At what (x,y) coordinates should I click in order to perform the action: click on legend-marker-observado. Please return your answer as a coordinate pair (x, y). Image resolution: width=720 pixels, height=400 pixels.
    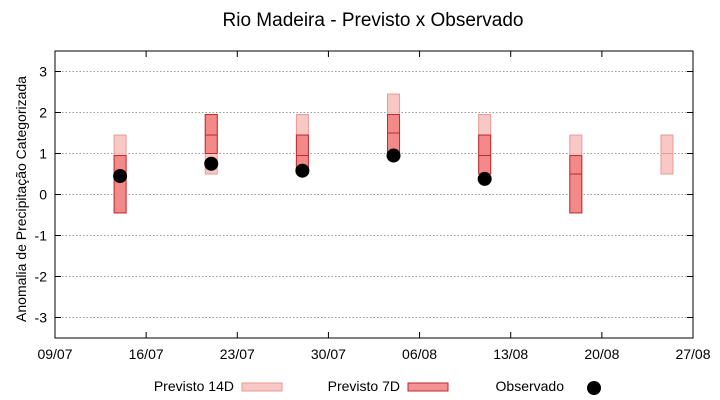
    Looking at the image, I should click on (594, 388).